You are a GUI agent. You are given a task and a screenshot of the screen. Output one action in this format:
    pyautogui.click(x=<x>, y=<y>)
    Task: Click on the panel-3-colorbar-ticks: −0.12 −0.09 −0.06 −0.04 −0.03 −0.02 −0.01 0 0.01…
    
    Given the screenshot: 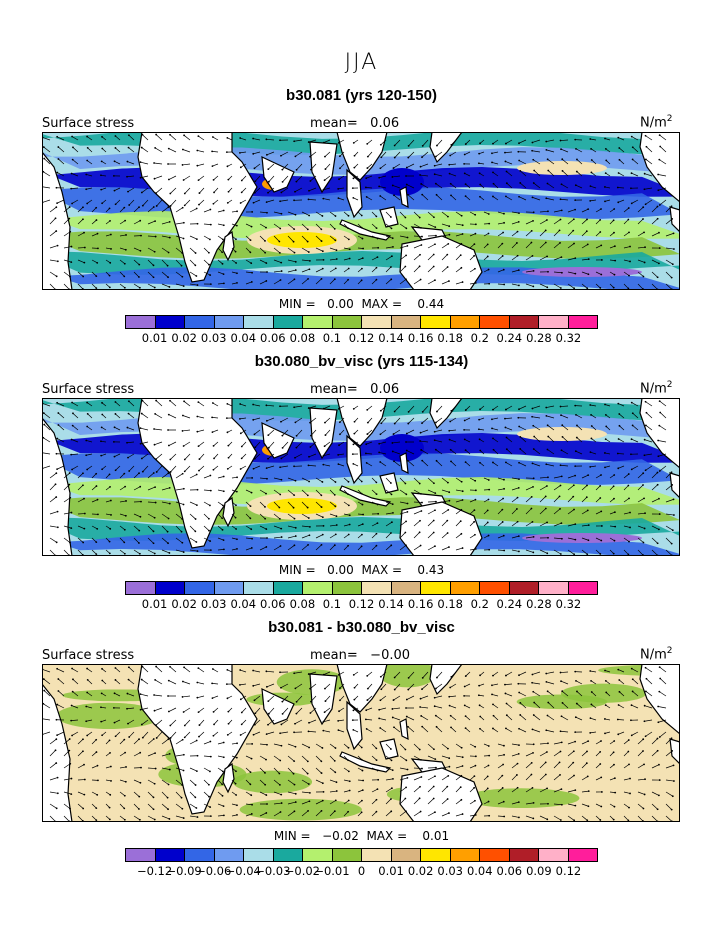 What is the action you would take?
    pyautogui.click(x=361, y=871)
    